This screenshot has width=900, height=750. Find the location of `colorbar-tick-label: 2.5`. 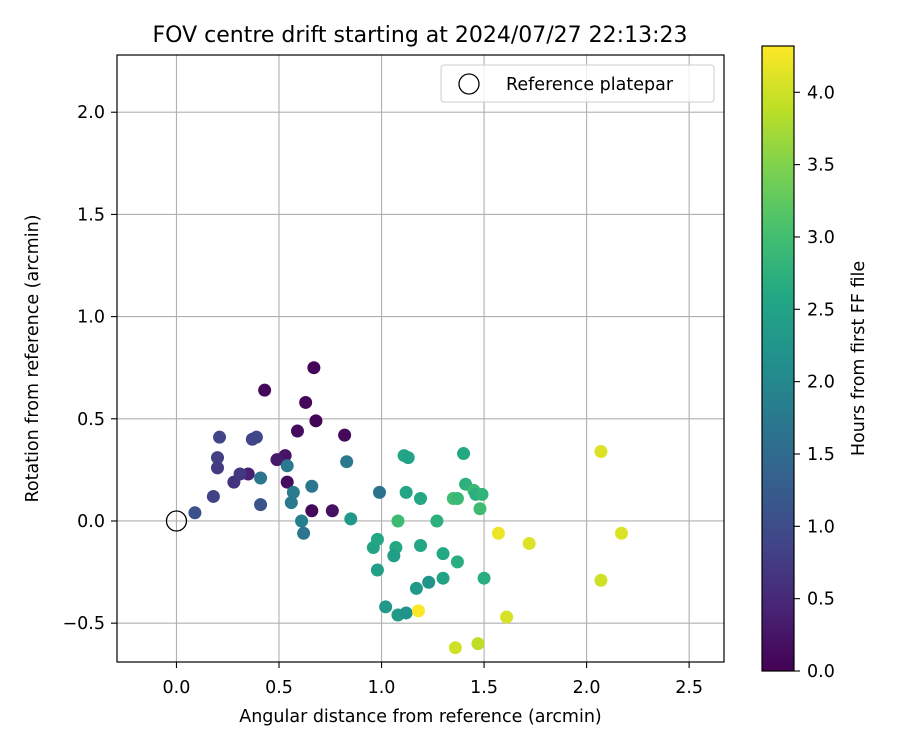

colorbar-tick-label: 2.5 is located at coordinates (821, 310).